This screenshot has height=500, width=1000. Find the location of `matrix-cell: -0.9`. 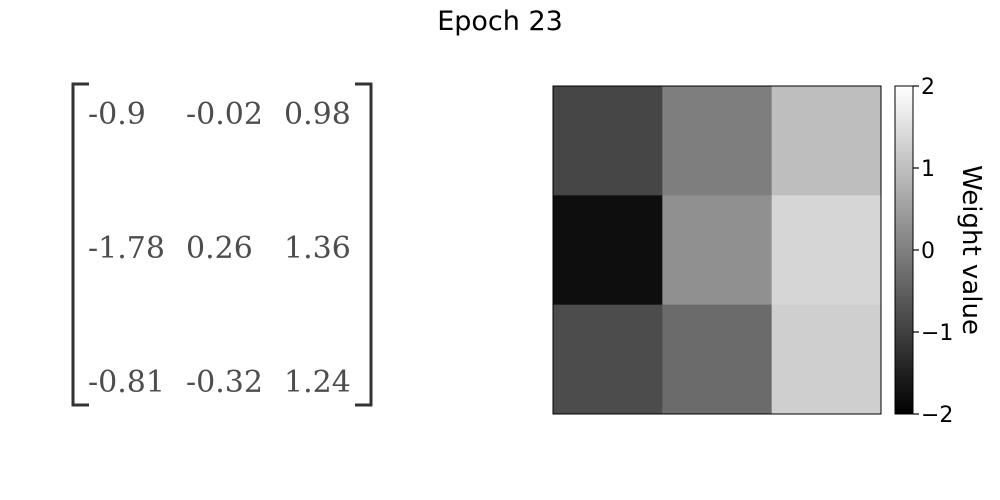

matrix-cell: -0.9 is located at coordinates (117, 114).